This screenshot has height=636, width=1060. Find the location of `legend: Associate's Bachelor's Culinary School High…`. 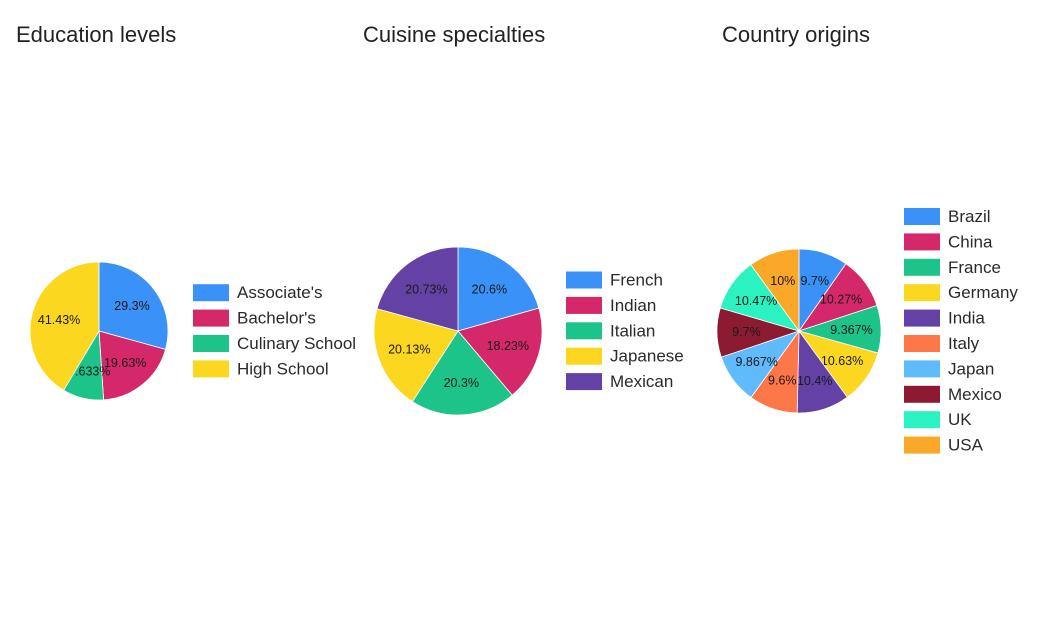

legend: Associate's Bachelor's Culinary School High… is located at coordinates (274, 330).